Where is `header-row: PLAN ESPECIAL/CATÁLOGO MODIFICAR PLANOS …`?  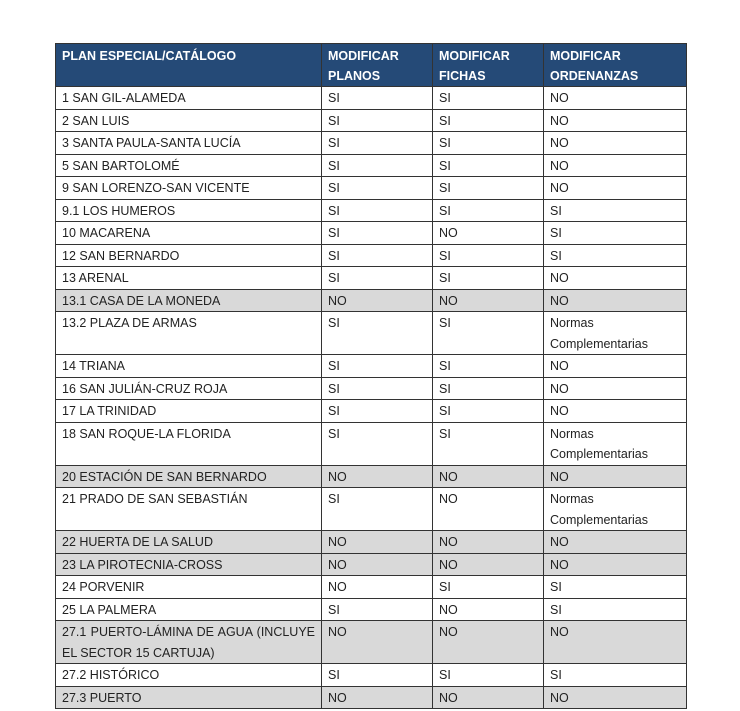 header-row: PLAN ESPECIAL/CATÁLOGO MODIFICAR PLANOS … is located at coordinates (371, 65).